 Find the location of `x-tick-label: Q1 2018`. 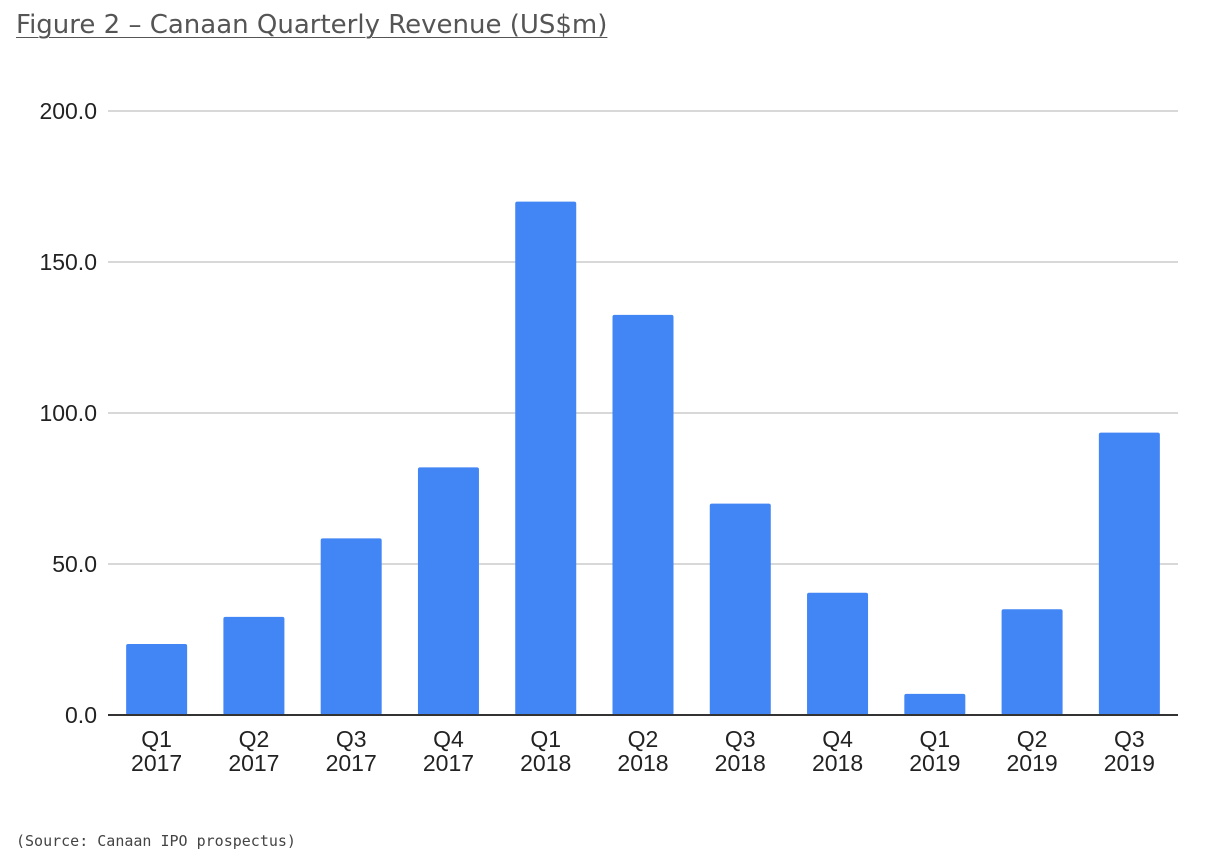

x-tick-label: Q1 2018 is located at coordinates (545, 751).